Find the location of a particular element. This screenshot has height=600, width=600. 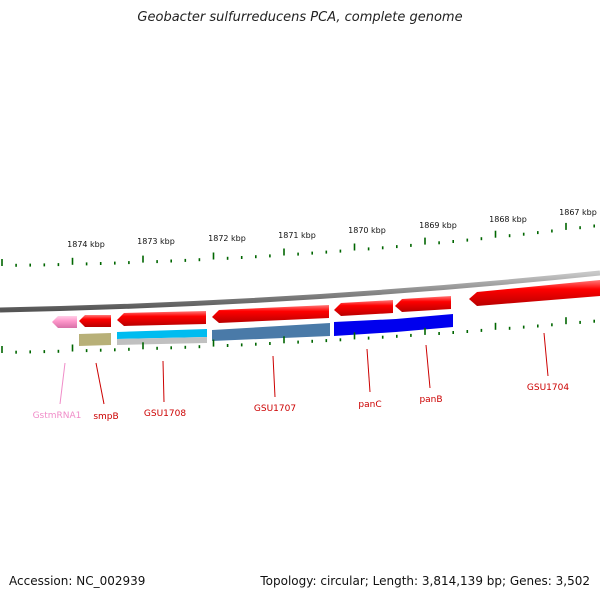

tick-label: 1873 kbp is located at coordinates (156, 241).